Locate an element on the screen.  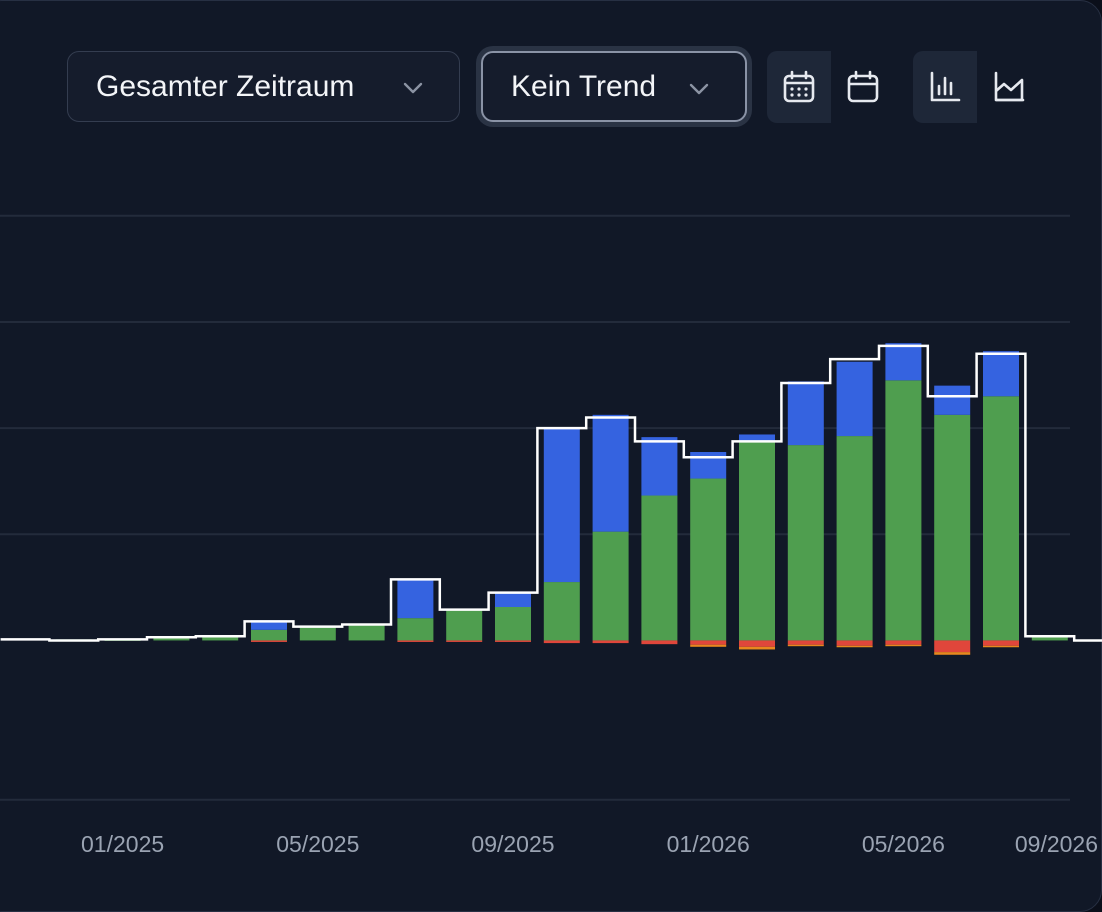
granularity-toggle is located at coordinates (831, 87).